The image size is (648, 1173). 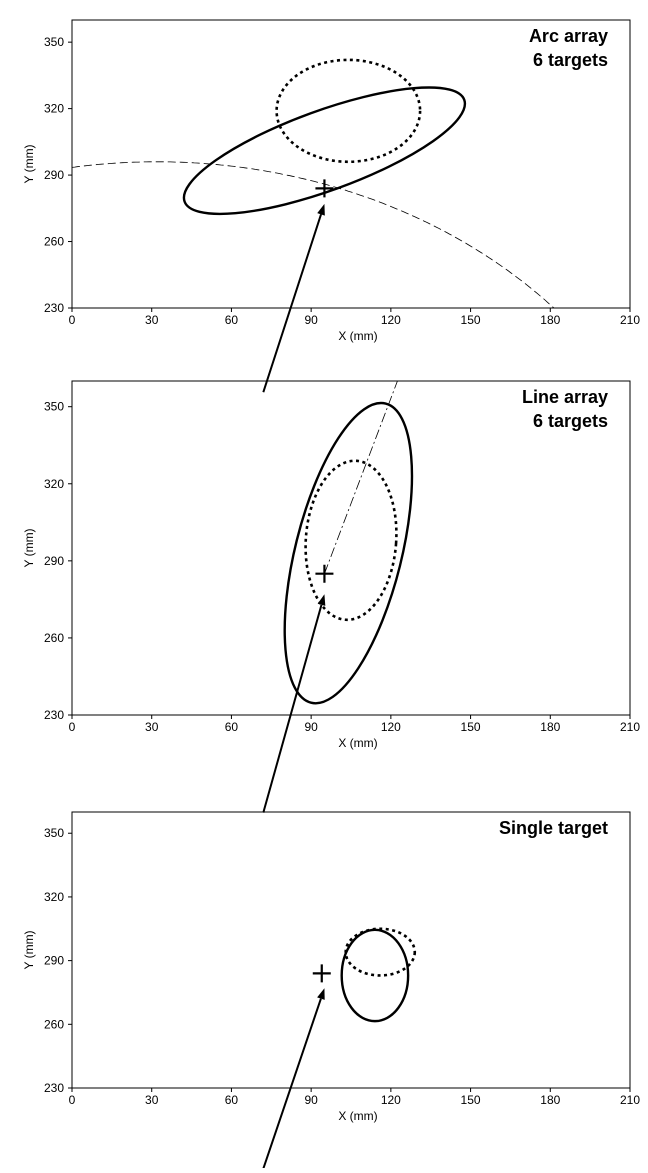 What do you see at coordinates (568, 36) in the screenshot?
I see `panel-annotation: Arc array` at bounding box center [568, 36].